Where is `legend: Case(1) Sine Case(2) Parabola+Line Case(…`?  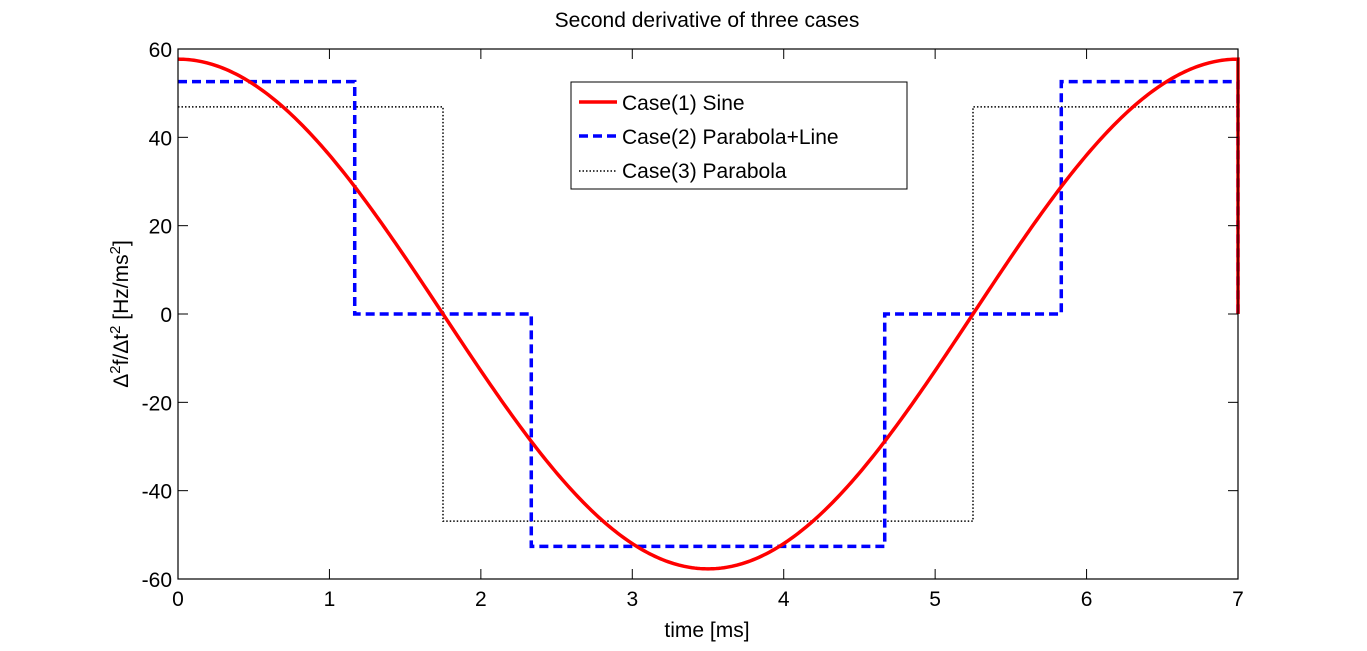 legend: Case(1) Sine Case(2) Parabola+Line Case(… is located at coordinates (739, 135).